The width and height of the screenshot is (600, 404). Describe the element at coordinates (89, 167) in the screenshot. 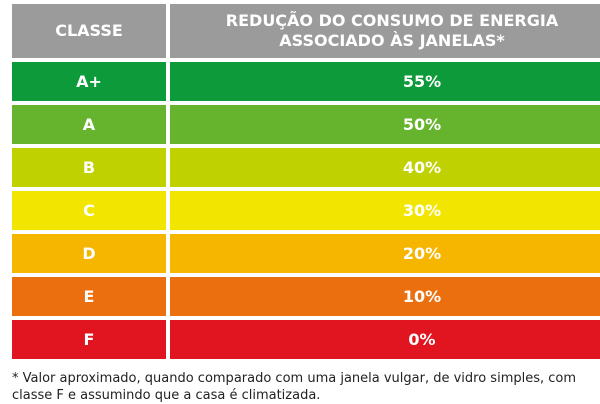

I see `class-cell: B` at that location.